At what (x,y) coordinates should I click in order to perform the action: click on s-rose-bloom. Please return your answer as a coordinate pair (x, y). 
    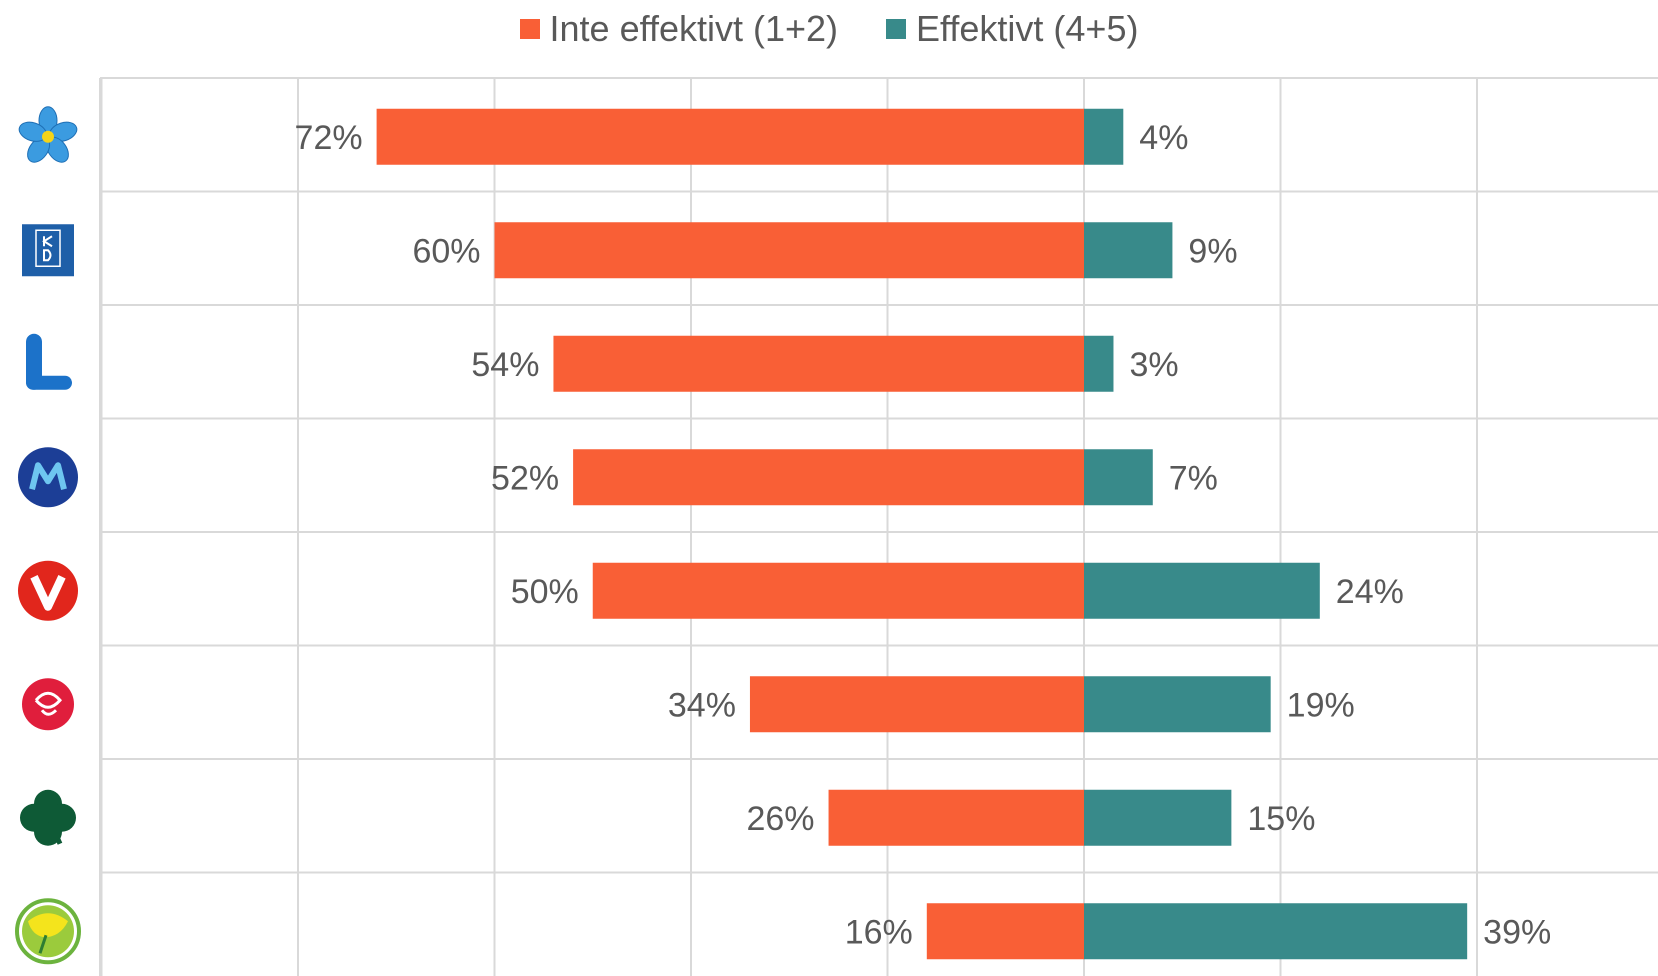
    Looking at the image, I should click on (48, 704).